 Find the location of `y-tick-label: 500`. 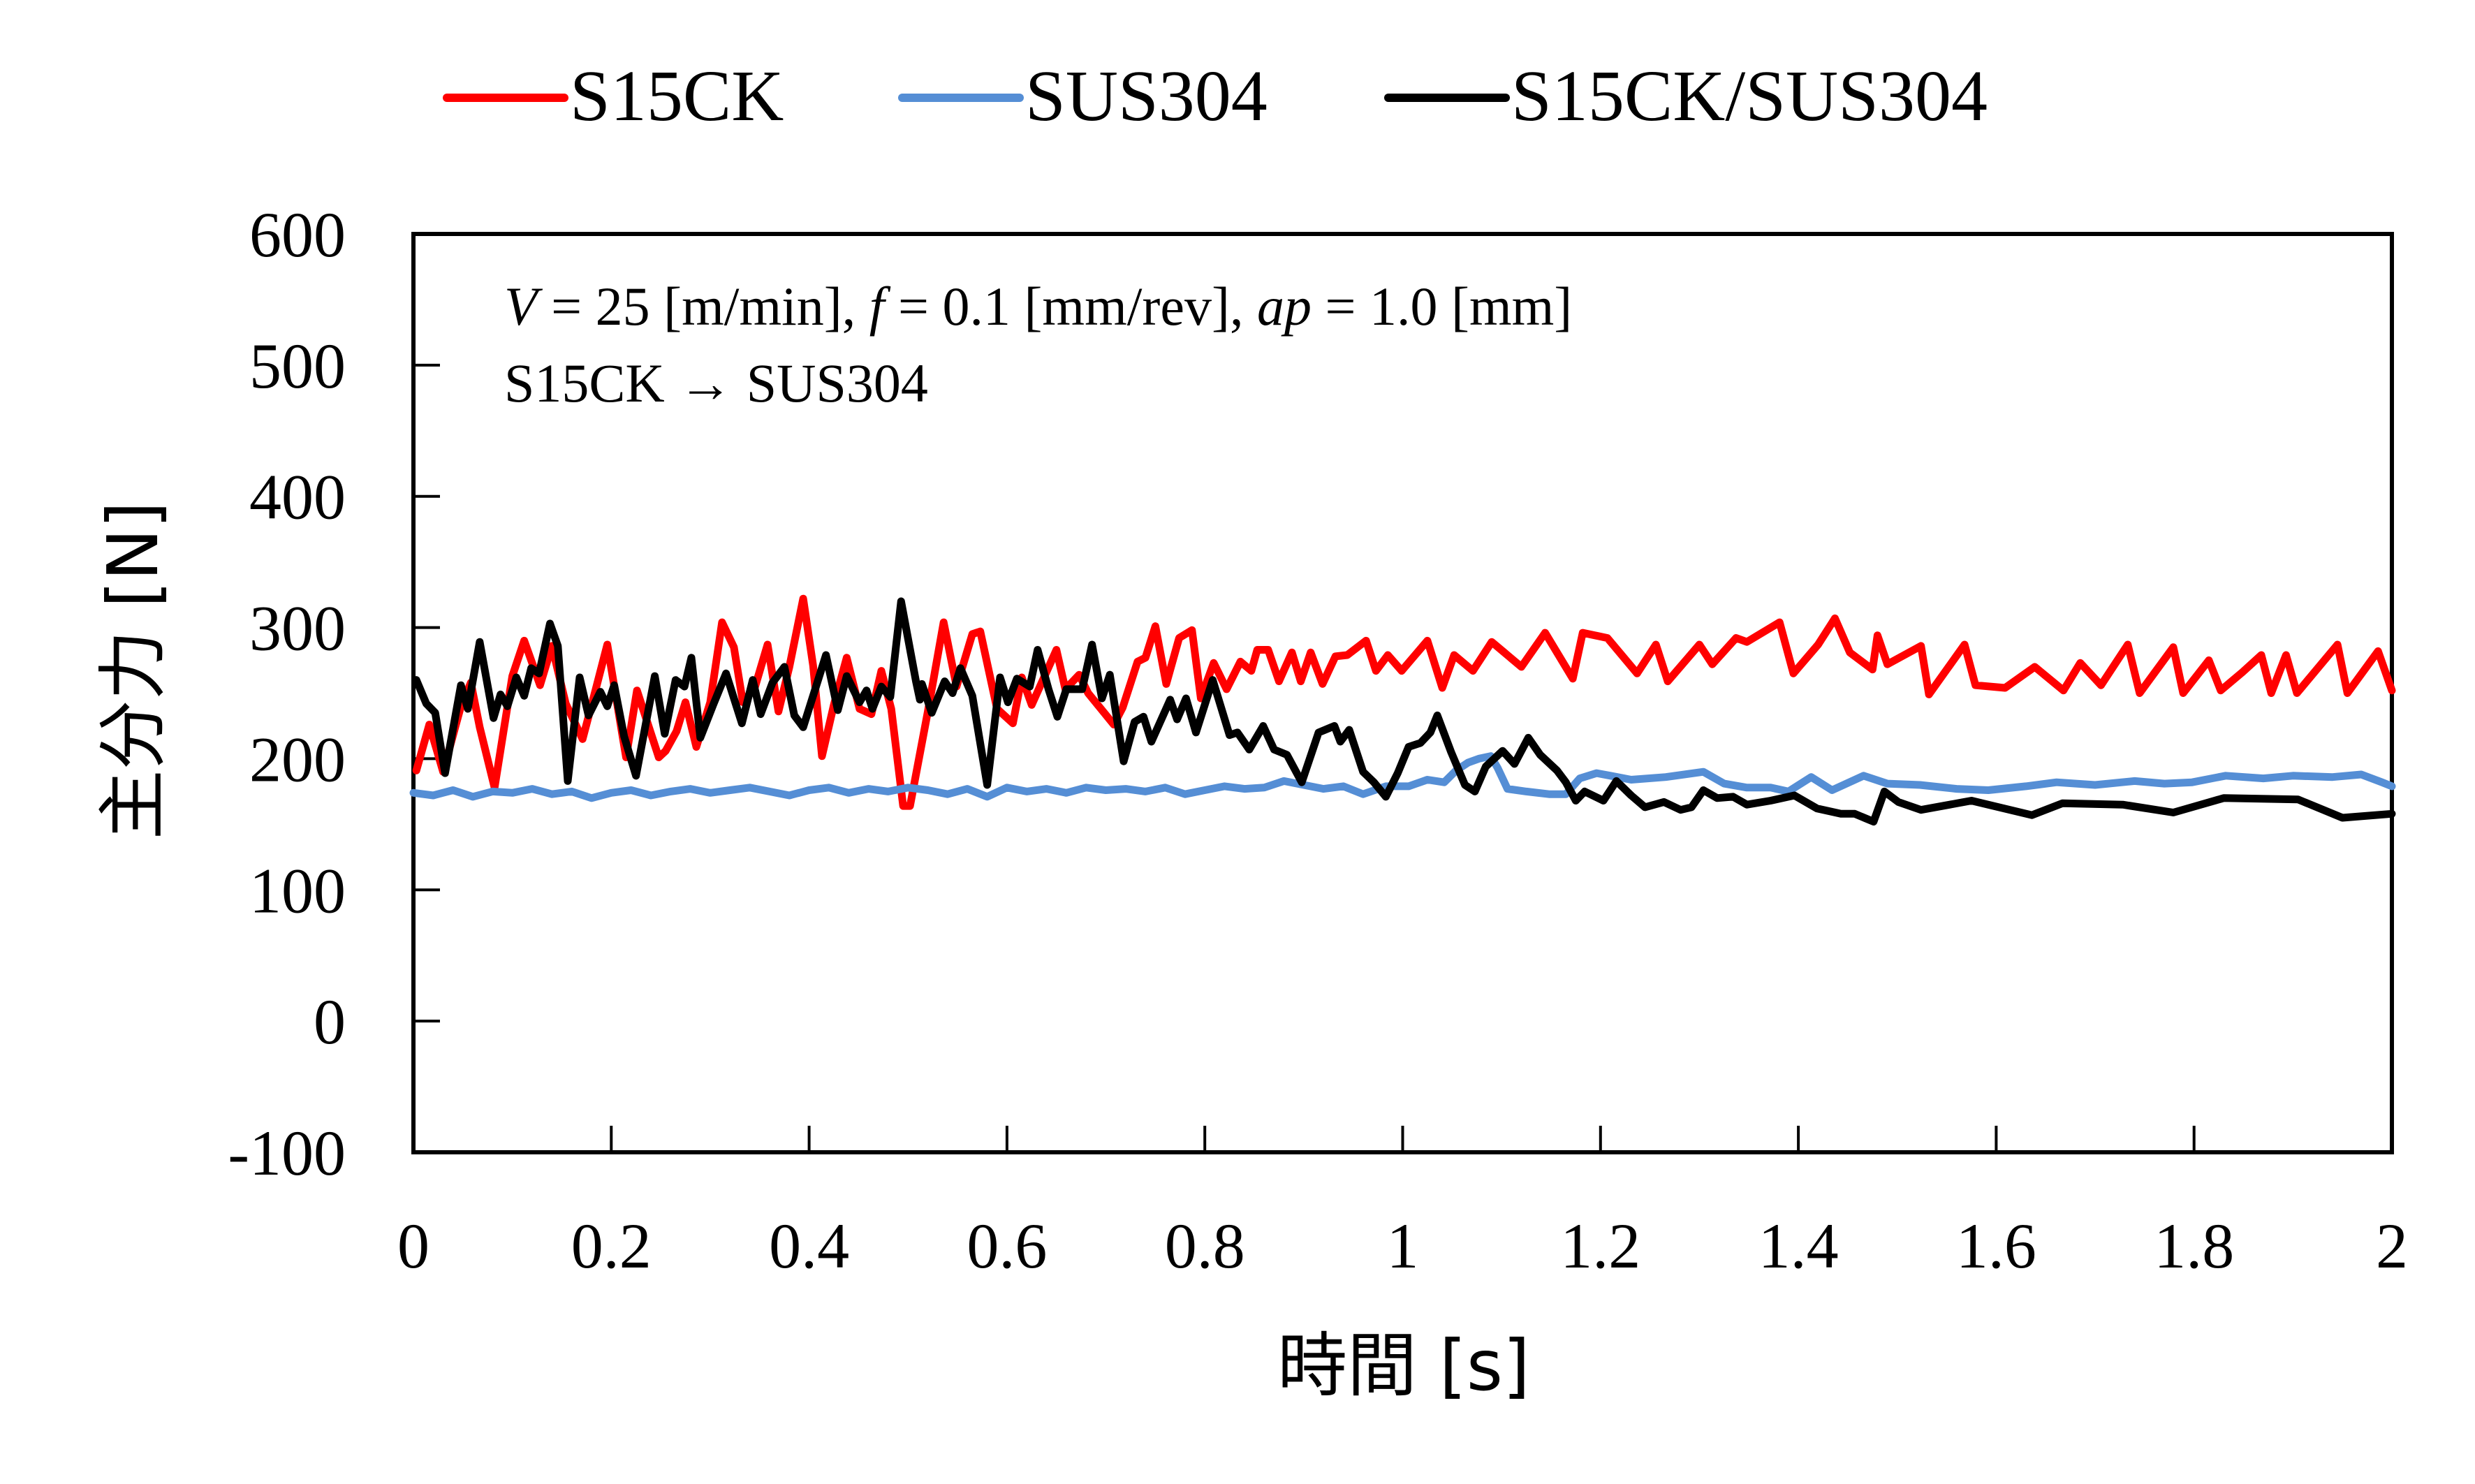

y-tick-label: 500 is located at coordinates (297, 366).